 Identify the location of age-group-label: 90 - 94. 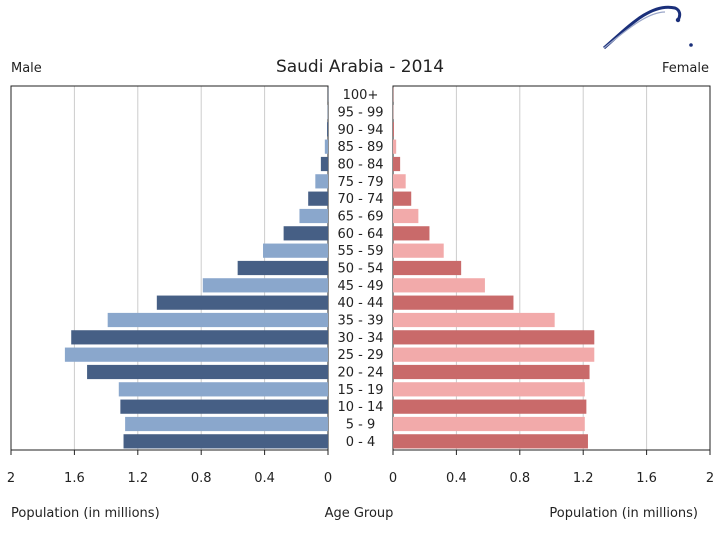
(360, 130).